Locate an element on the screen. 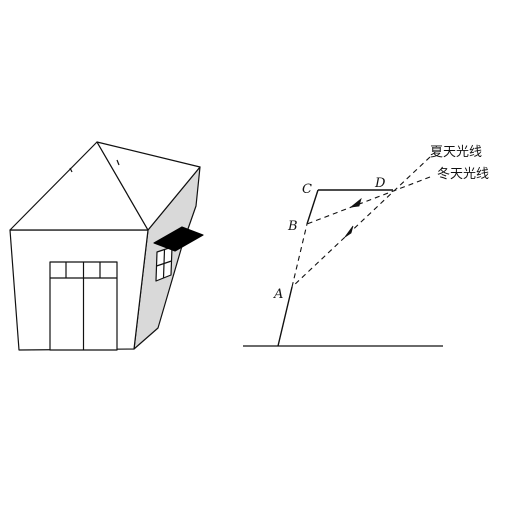 This screenshot has height=512, width=512. winter-ray-arrow is located at coordinates (355, 202).